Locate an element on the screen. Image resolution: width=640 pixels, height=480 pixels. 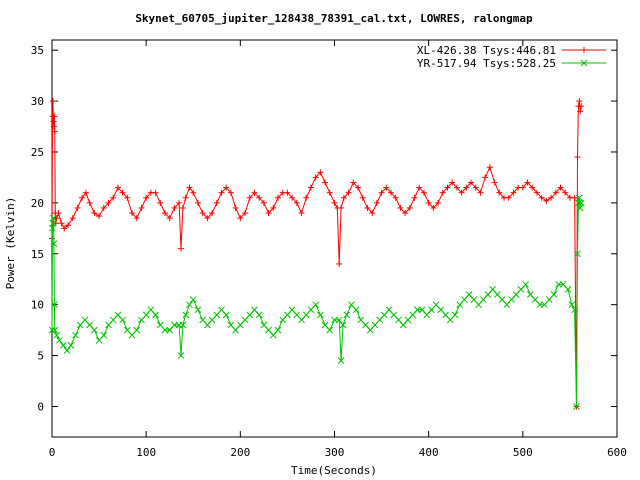
y-tick-label: 20 is located at coordinates (37, 203).